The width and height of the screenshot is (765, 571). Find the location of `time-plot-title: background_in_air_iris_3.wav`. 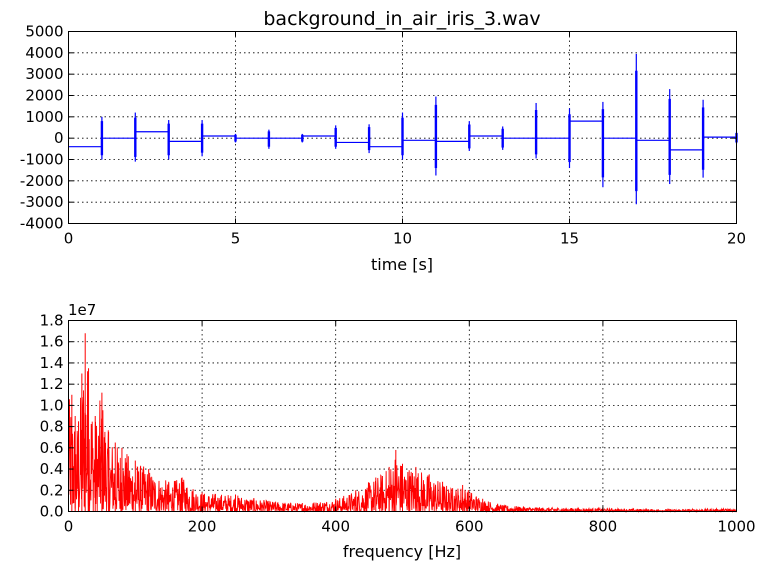

time-plot-title: background_in_air_iris_3.wav is located at coordinates (401, 19).